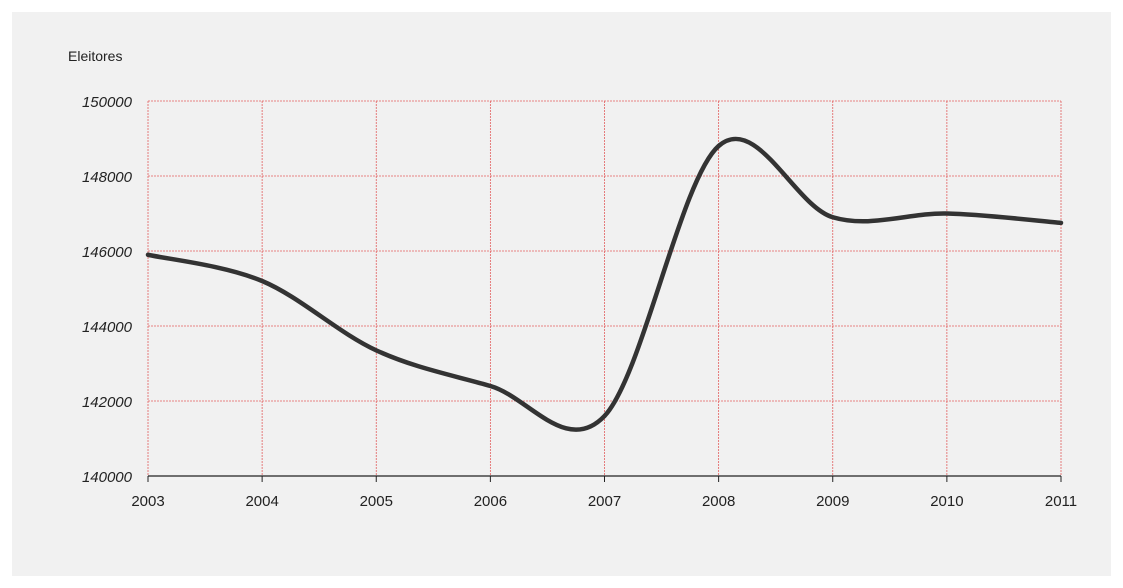  I want to click on y-tick-label: 146000, so click(107, 252).